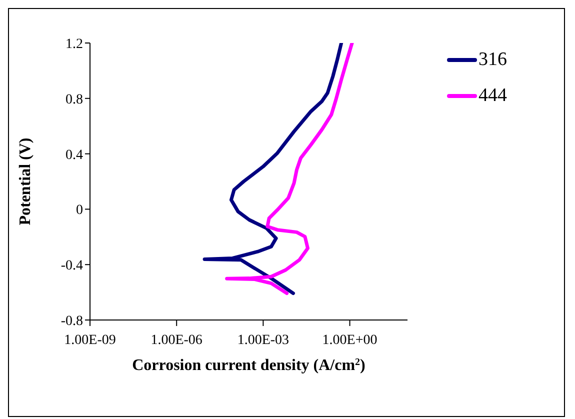  I want to click on legend-label: 444, so click(492, 96).